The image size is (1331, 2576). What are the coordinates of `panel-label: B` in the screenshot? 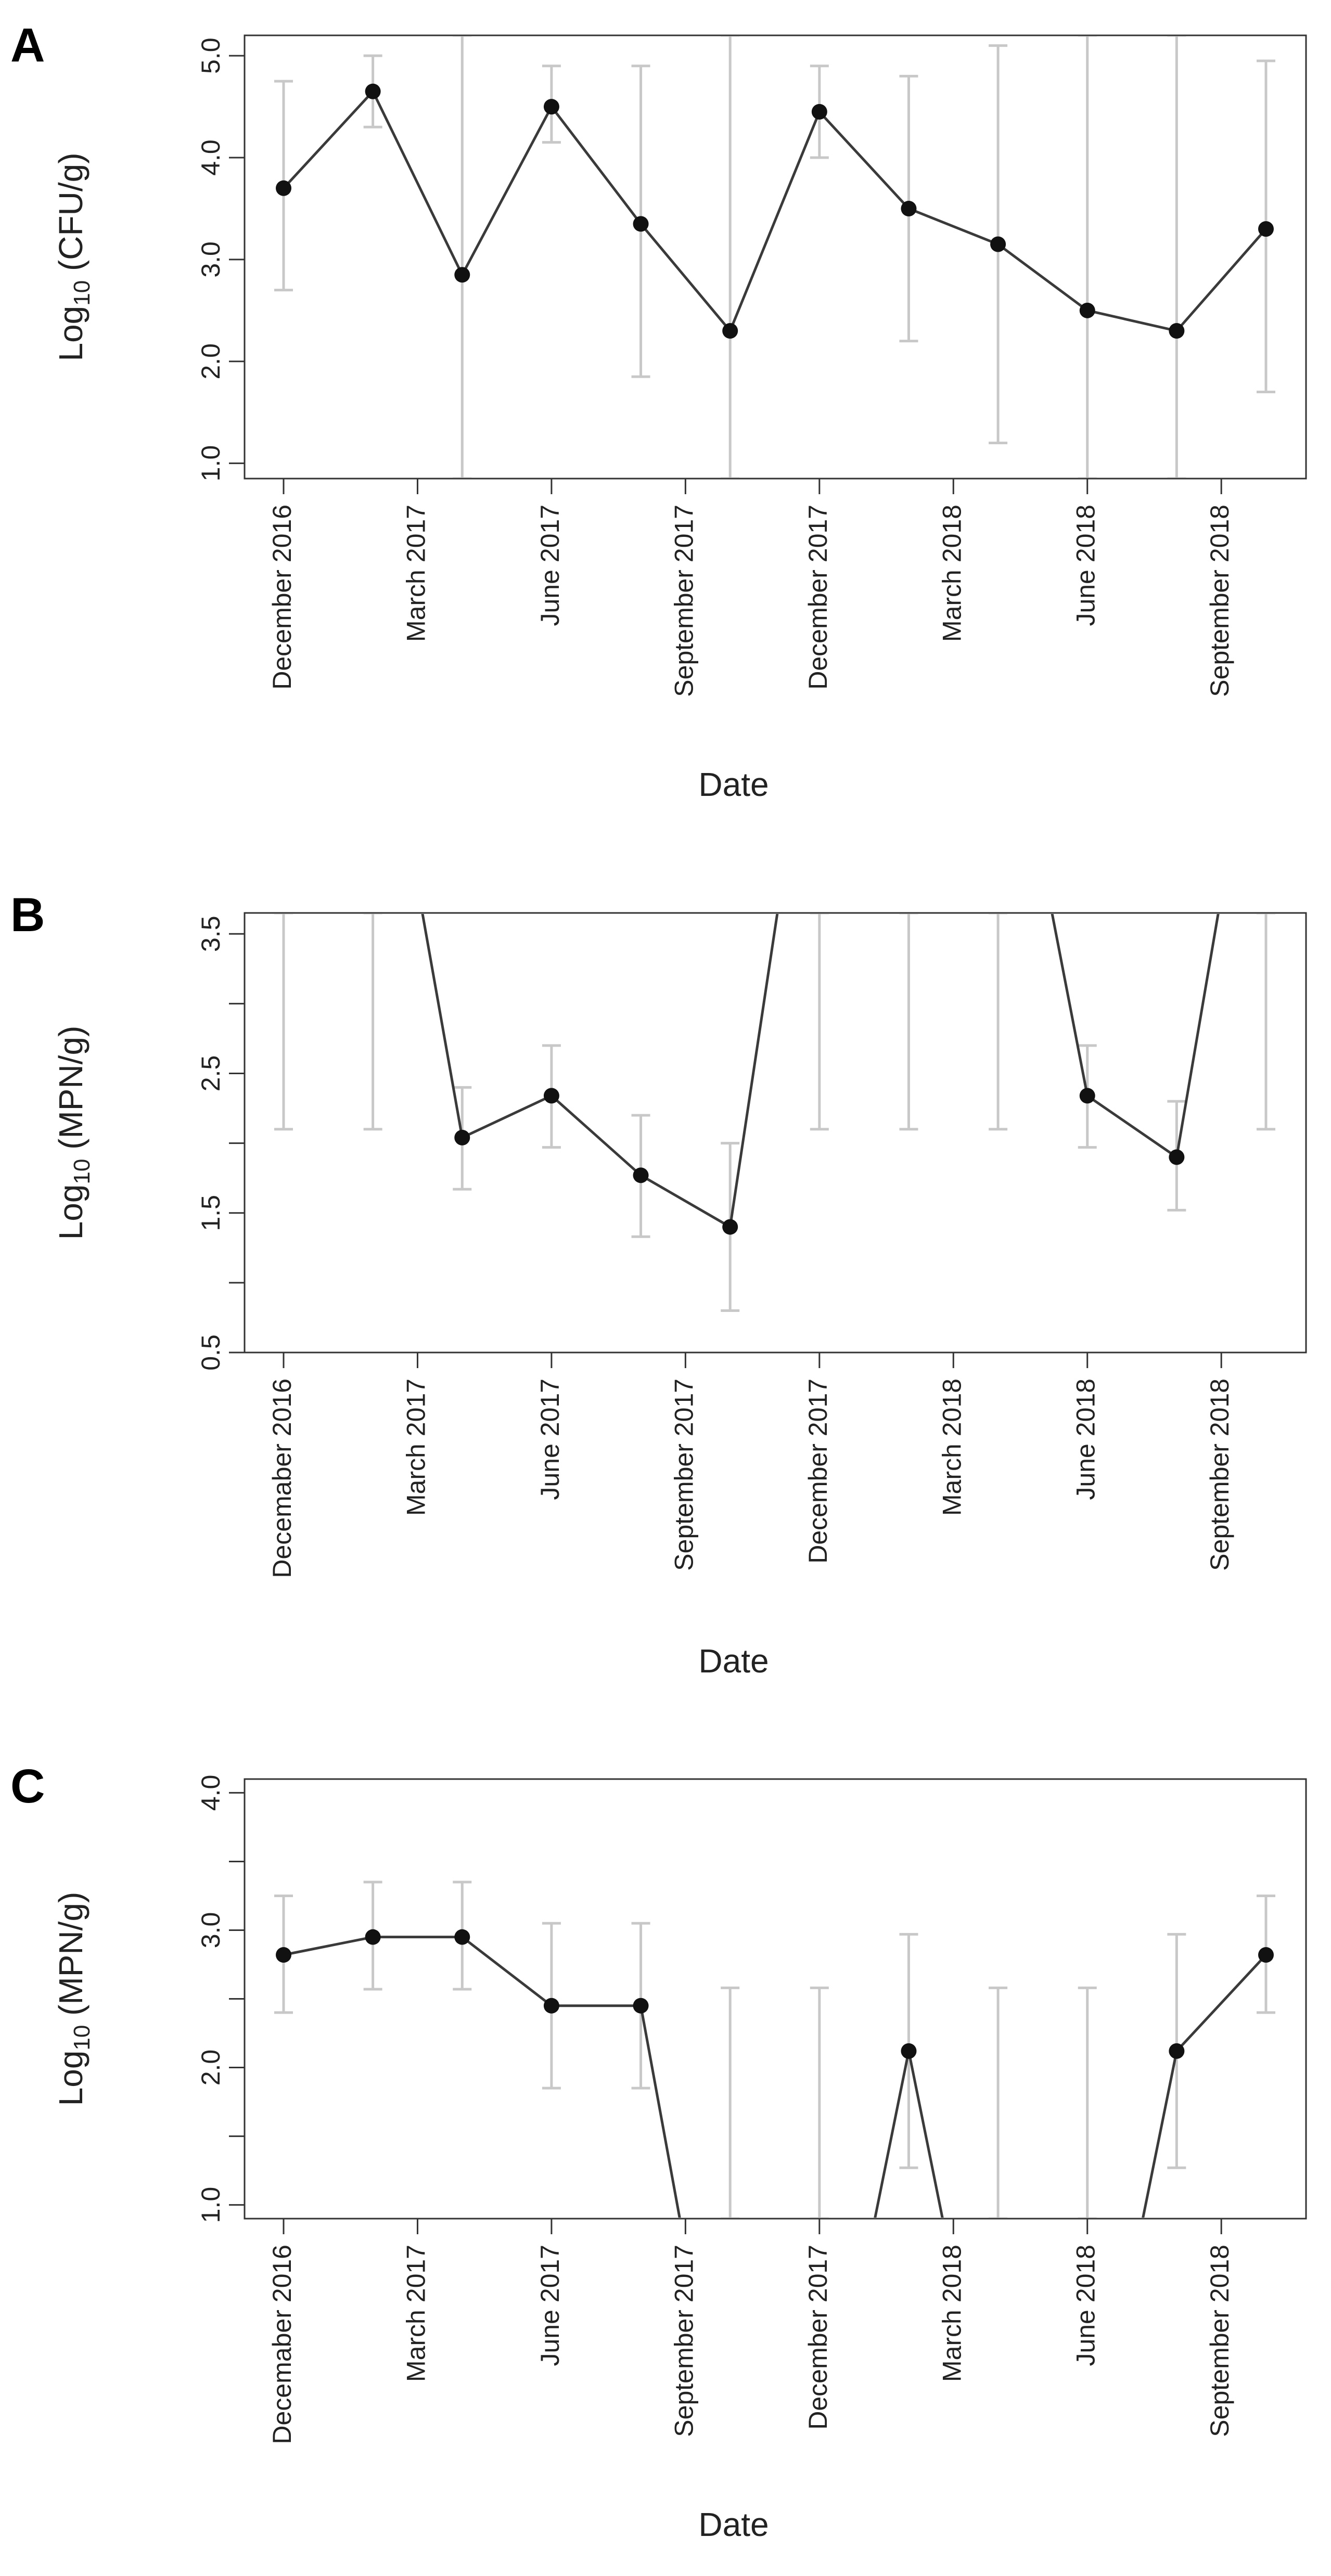 It's located at (27, 915).